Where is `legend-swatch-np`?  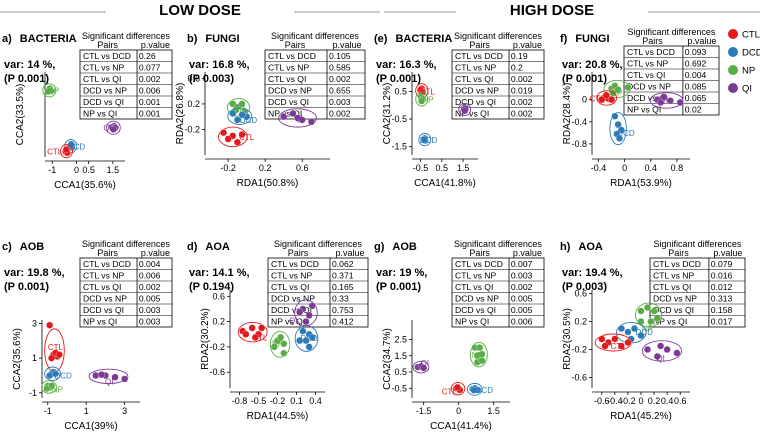 legend-swatch-np is located at coordinates (733, 70).